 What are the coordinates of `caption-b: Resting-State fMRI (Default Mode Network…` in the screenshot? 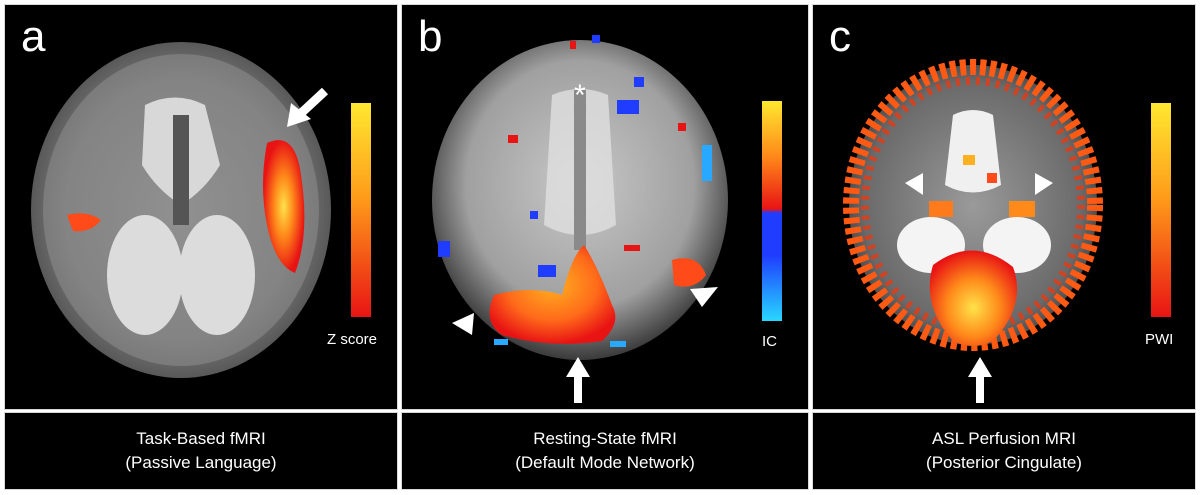 It's located at (605, 451).